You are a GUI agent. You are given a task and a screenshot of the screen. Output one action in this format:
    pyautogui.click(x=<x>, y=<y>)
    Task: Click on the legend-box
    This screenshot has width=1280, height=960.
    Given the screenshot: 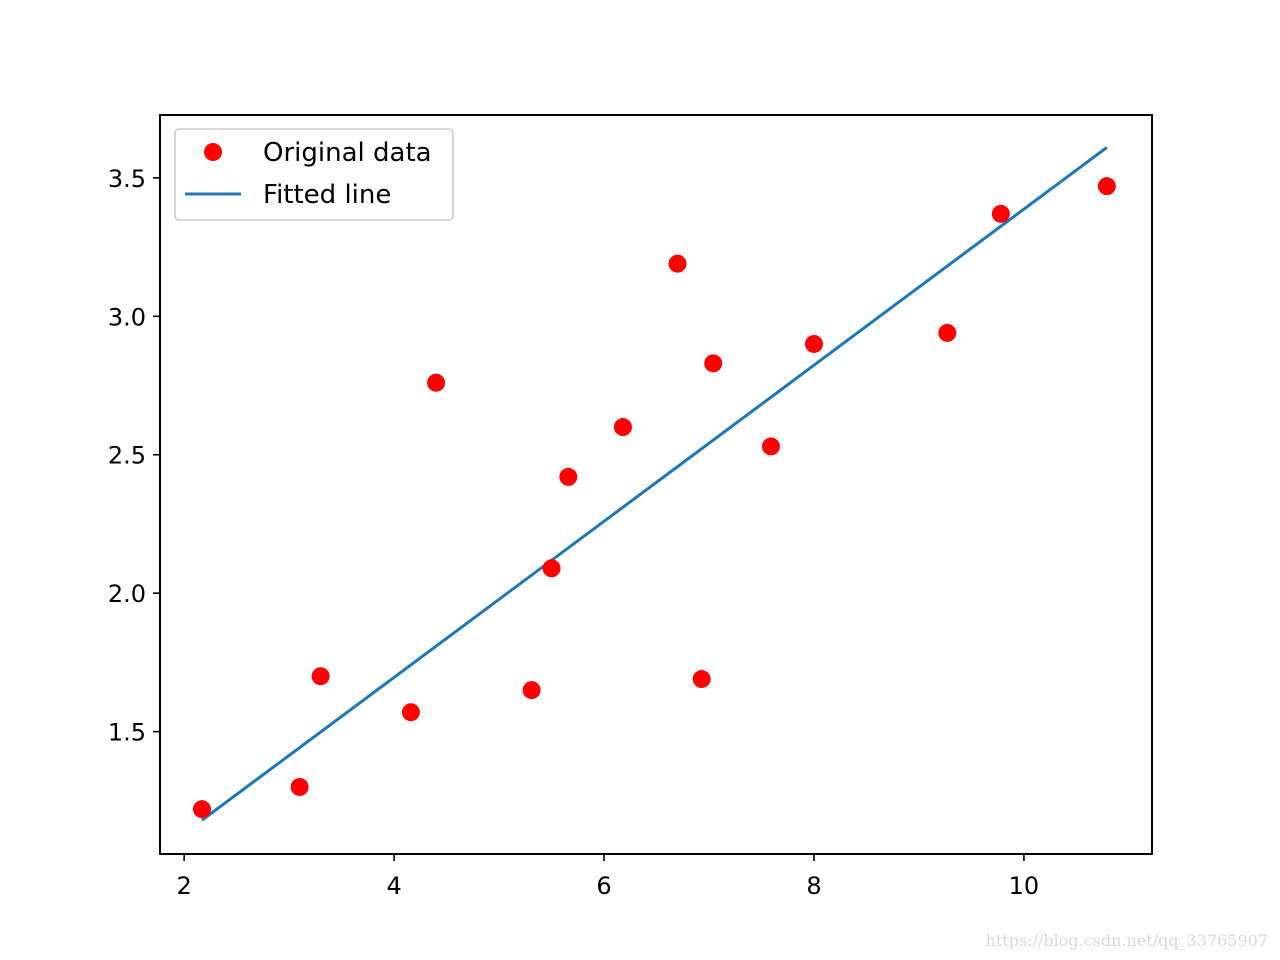 What is the action you would take?
    pyautogui.click(x=314, y=174)
    